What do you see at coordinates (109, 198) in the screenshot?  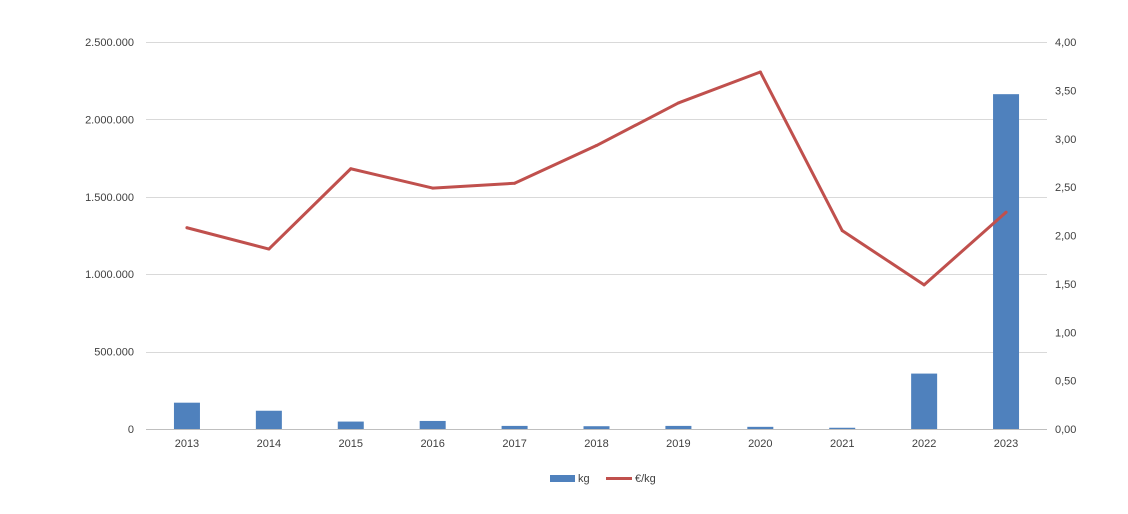 I see `left-axis-tick-label: 1.500.000` at bounding box center [109, 198].